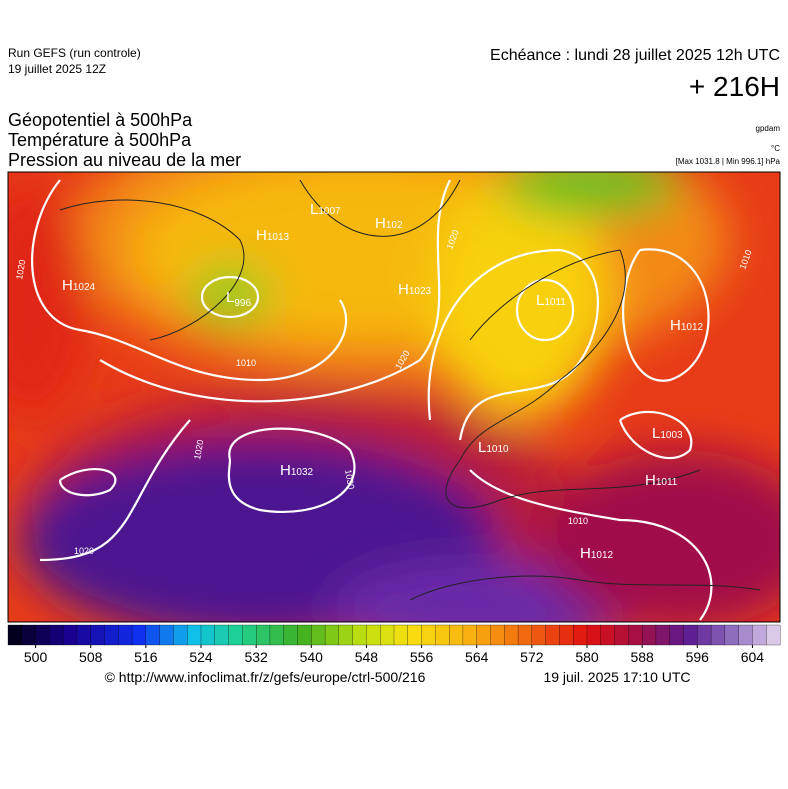  I want to click on unit: gpdam, so click(768, 128).